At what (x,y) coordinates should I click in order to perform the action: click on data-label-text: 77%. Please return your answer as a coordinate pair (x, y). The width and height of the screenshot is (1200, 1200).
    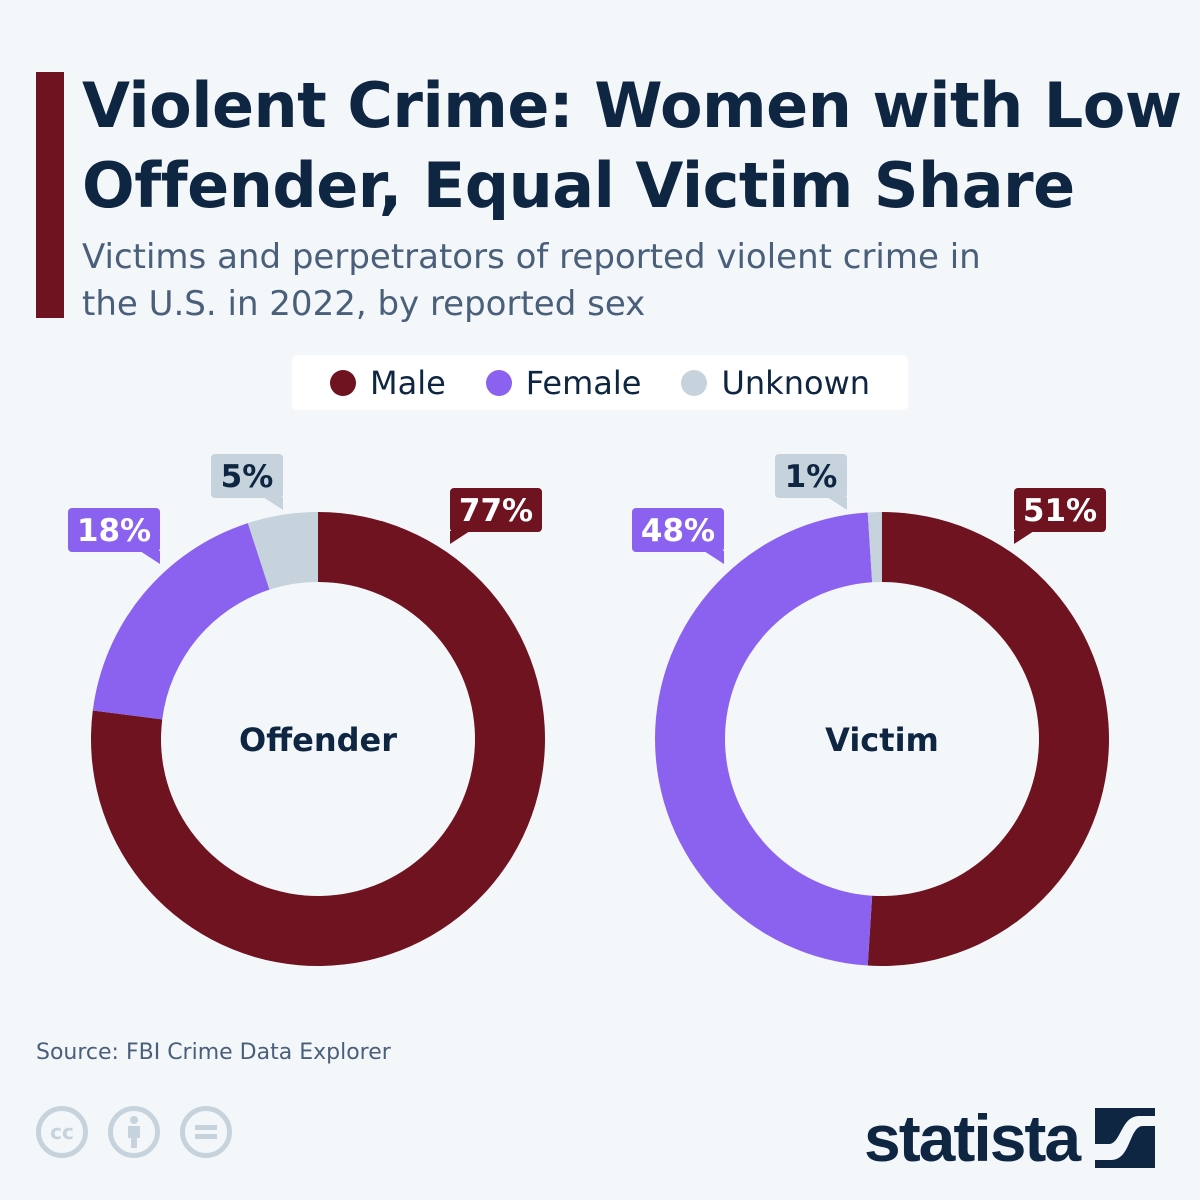
    Looking at the image, I should click on (496, 511).